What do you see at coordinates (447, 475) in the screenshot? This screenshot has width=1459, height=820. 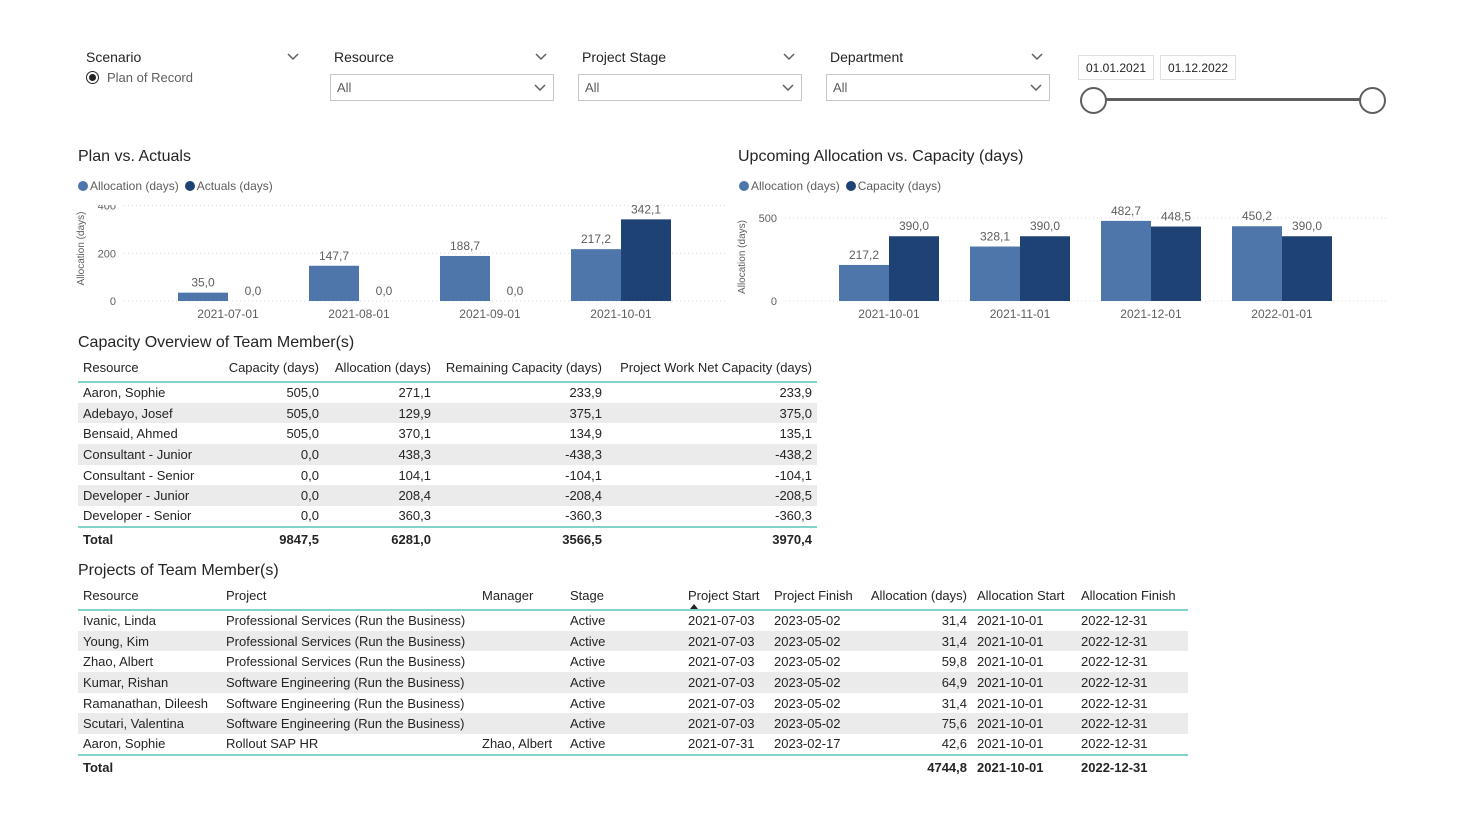 I see `table-row: Consultant - Senior 0,0 104,1 -104,1 -104,1` at bounding box center [447, 475].